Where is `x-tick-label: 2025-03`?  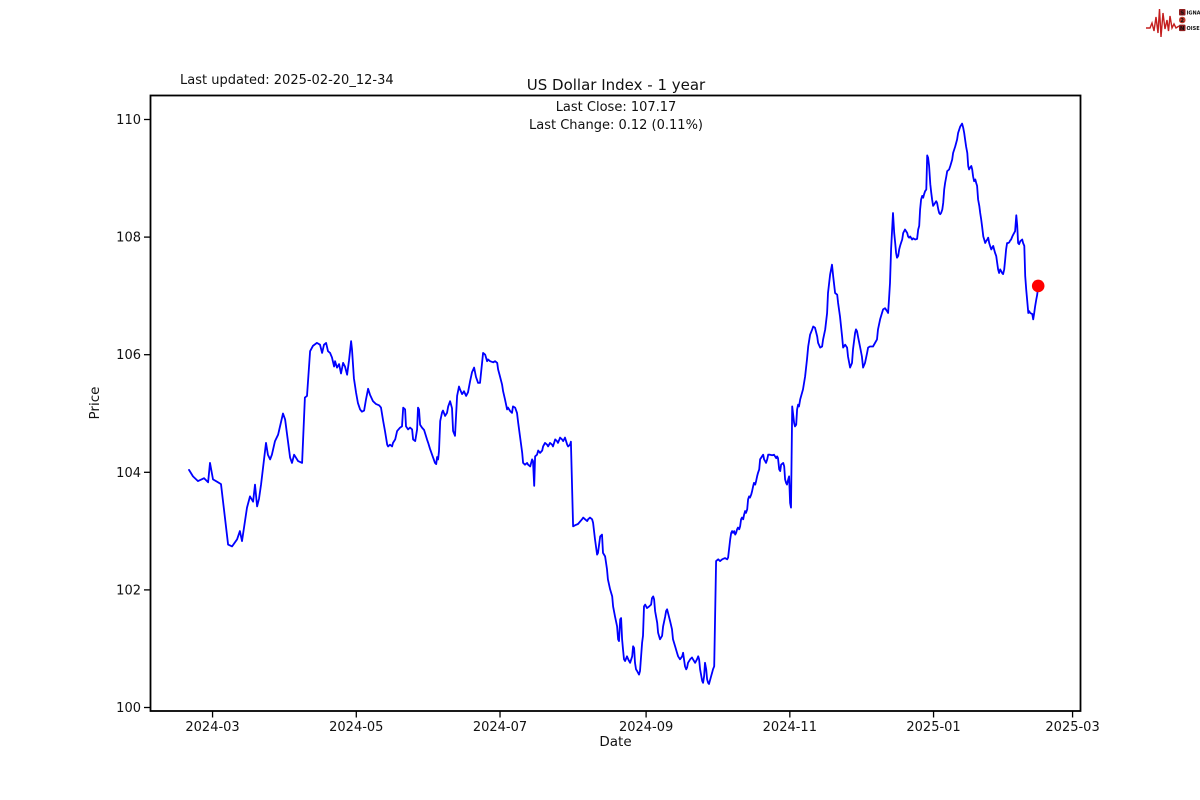
x-tick-label: 2025-03 is located at coordinates (1072, 727).